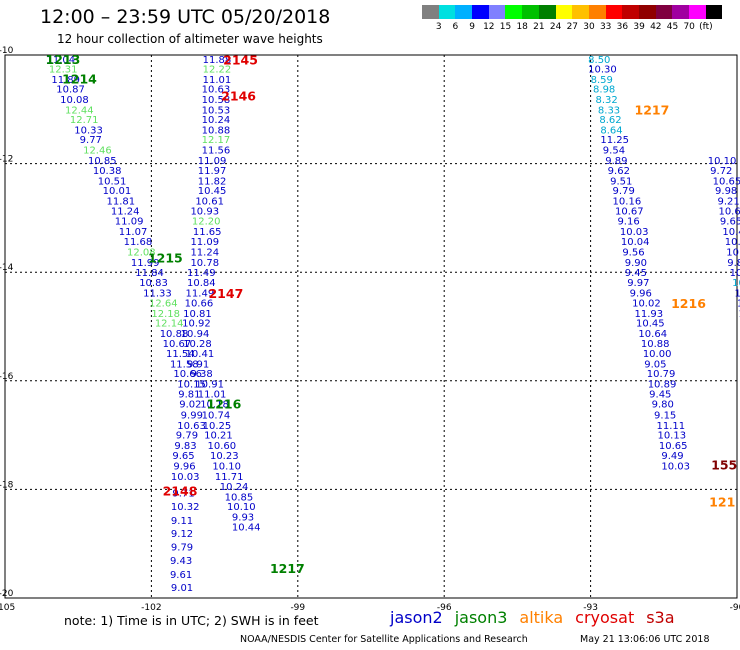 The width and height of the screenshot is (740, 650). What do you see at coordinates (733, 263) in the screenshot?
I see `swh-value: 9.86` at bounding box center [733, 263].